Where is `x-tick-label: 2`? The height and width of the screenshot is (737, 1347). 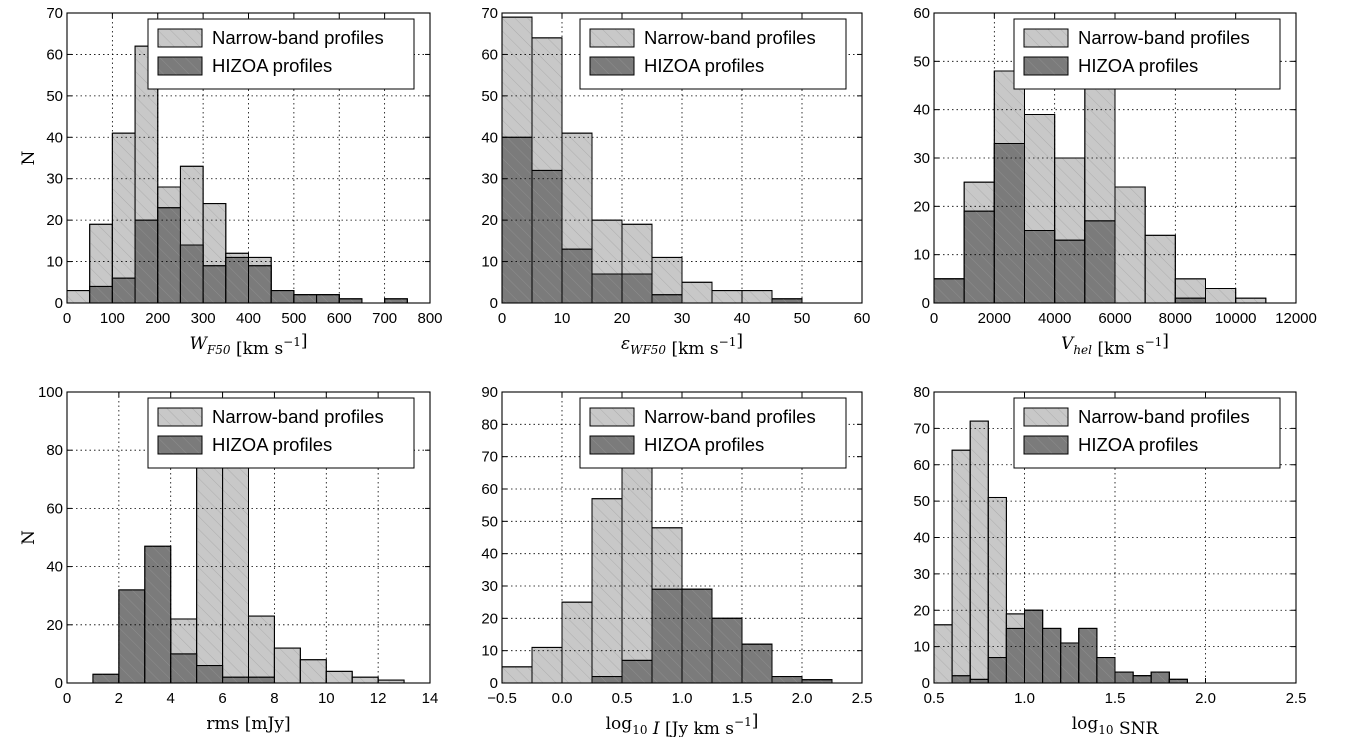 x-tick-label: 2 is located at coordinates (119, 698).